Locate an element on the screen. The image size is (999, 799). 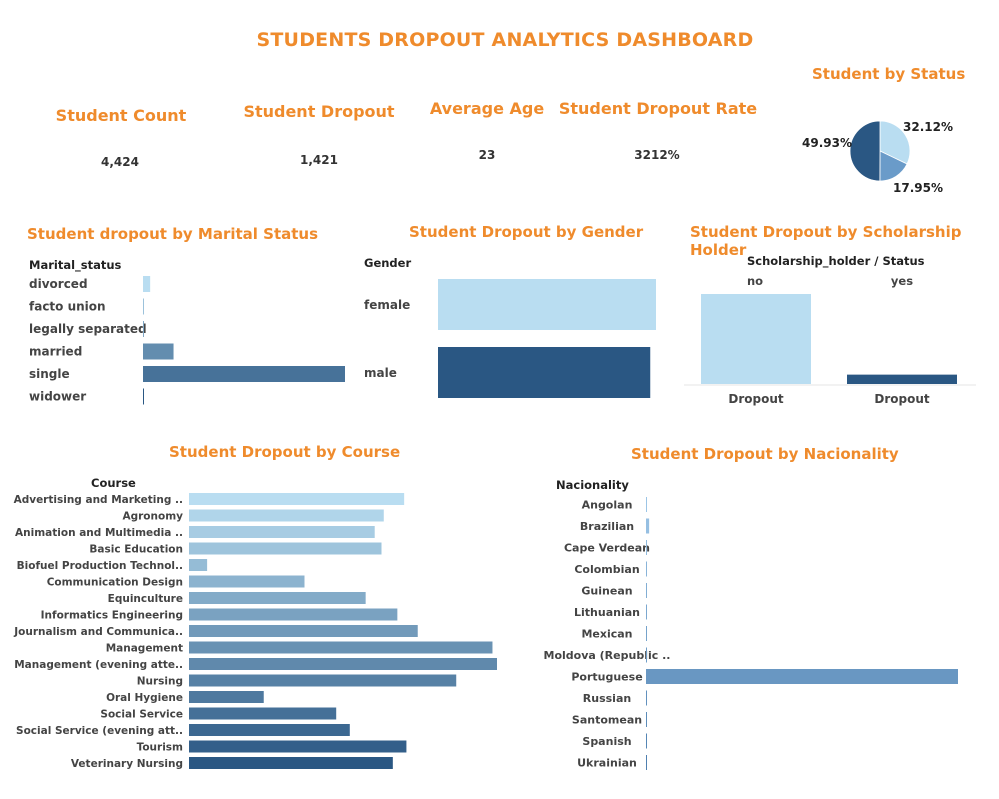
course-label: Animation and Multimedia .. is located at coordinates (99, 533).